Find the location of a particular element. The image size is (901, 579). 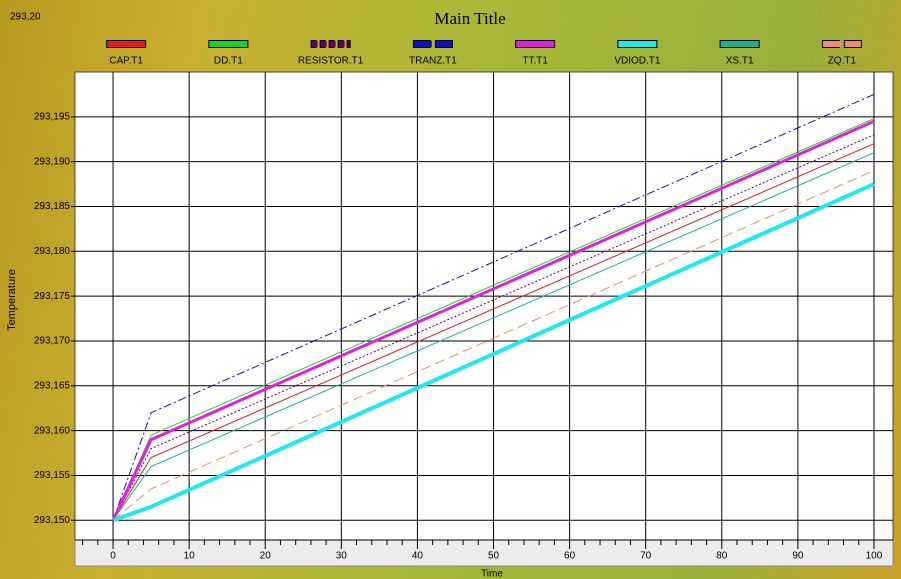

legend-label: DD.T1 is located at coordinates (228, 61).